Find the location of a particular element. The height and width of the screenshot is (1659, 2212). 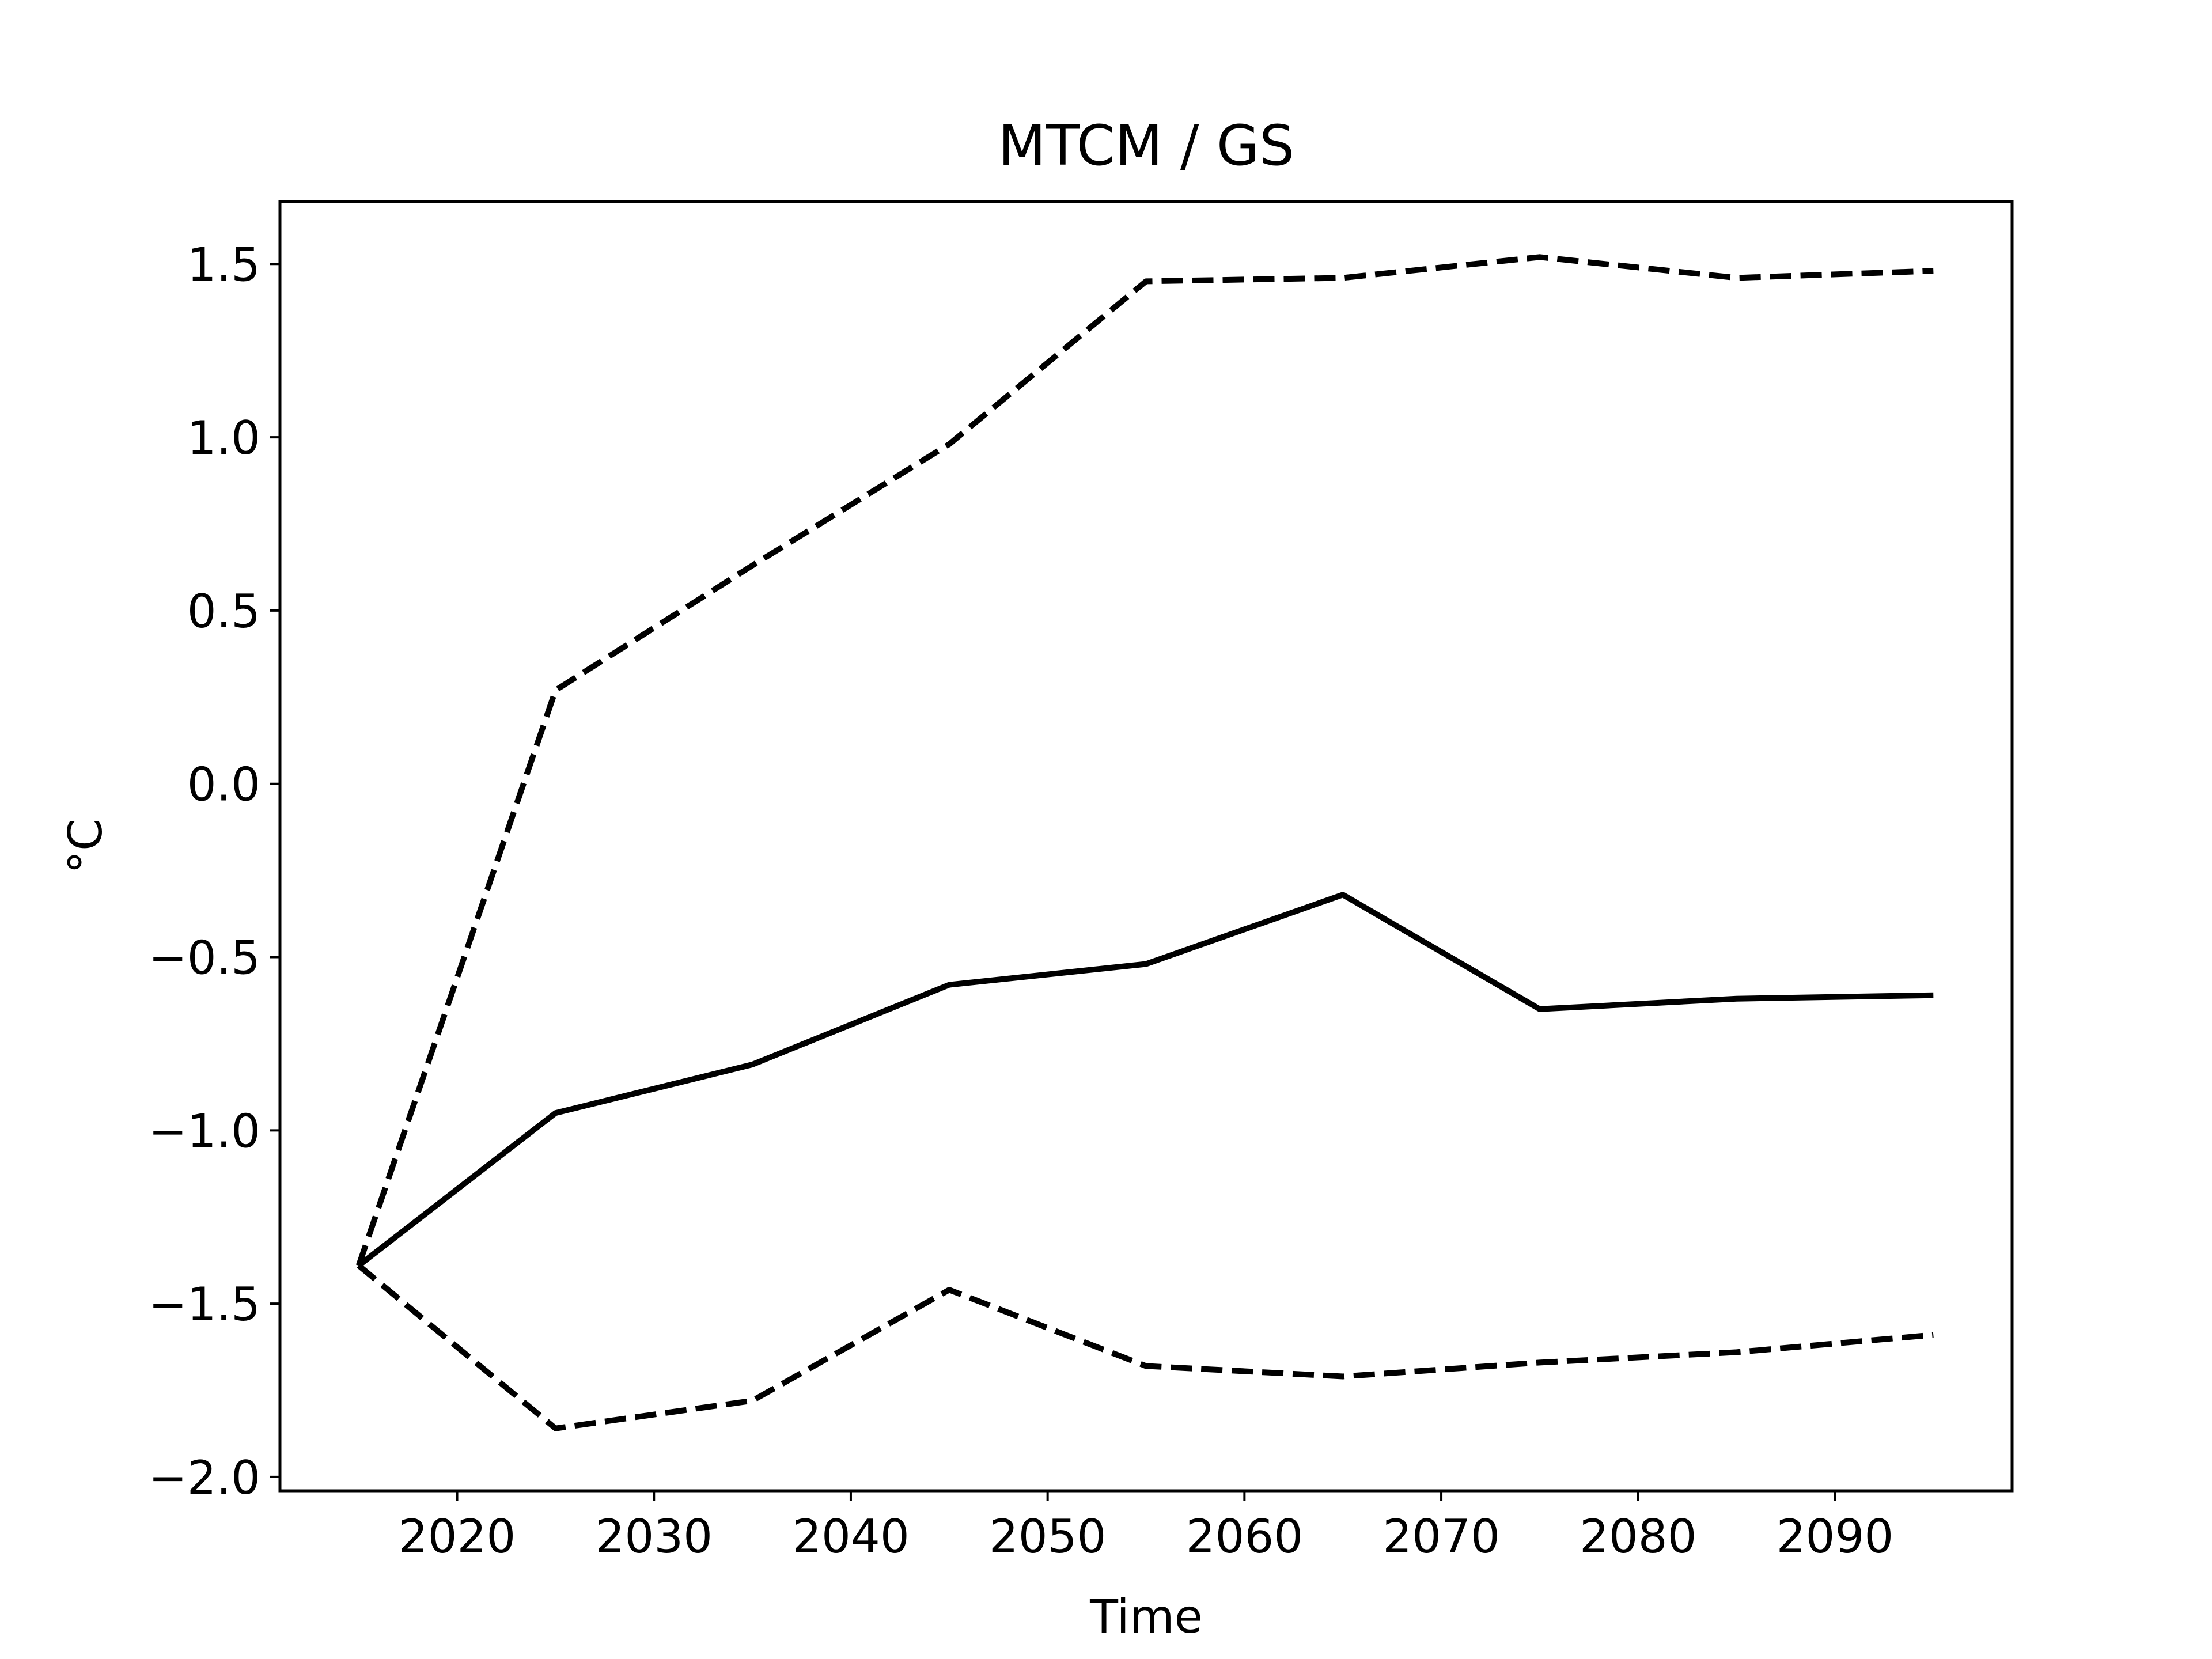

chart-title: MTCM / GS is located at coordinates (1146, 145).